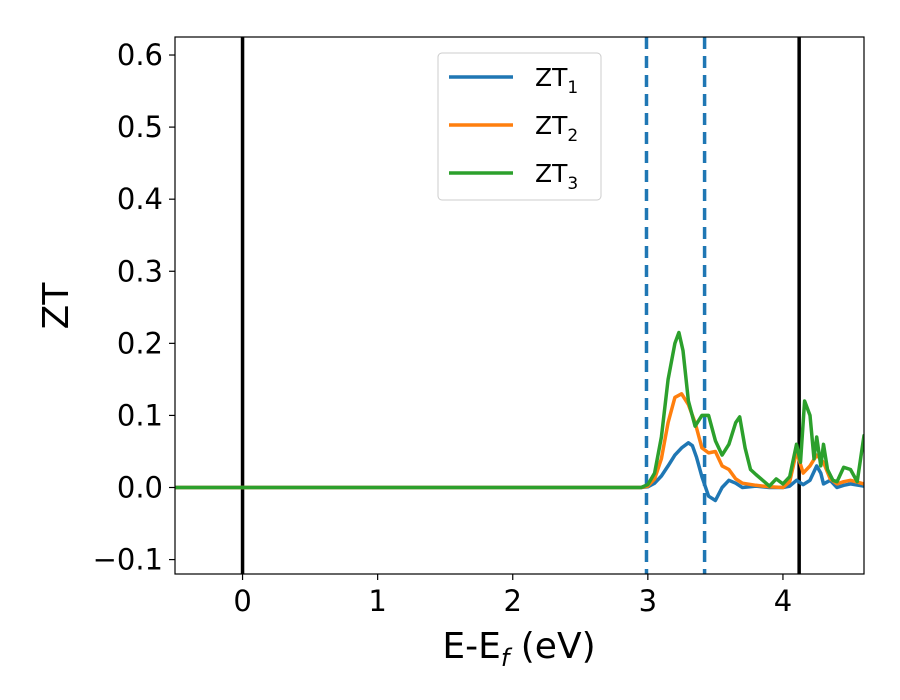 This screenshot has height=700, width=900. What do you see at coordinates (140, 127) in the screenshot?
I see `y-tick-label: 0.5` at bounding box center [140, 127].